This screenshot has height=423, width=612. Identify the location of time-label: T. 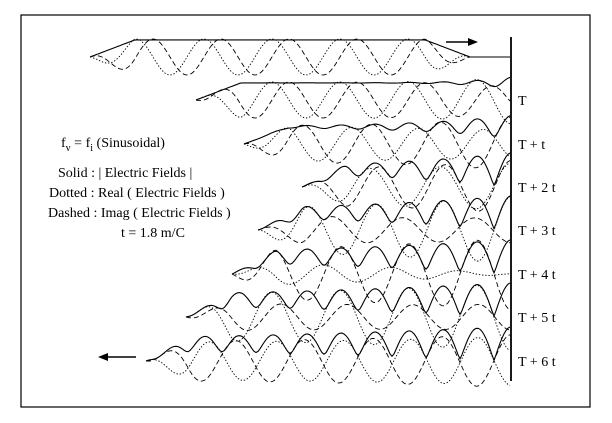
(522, 101).